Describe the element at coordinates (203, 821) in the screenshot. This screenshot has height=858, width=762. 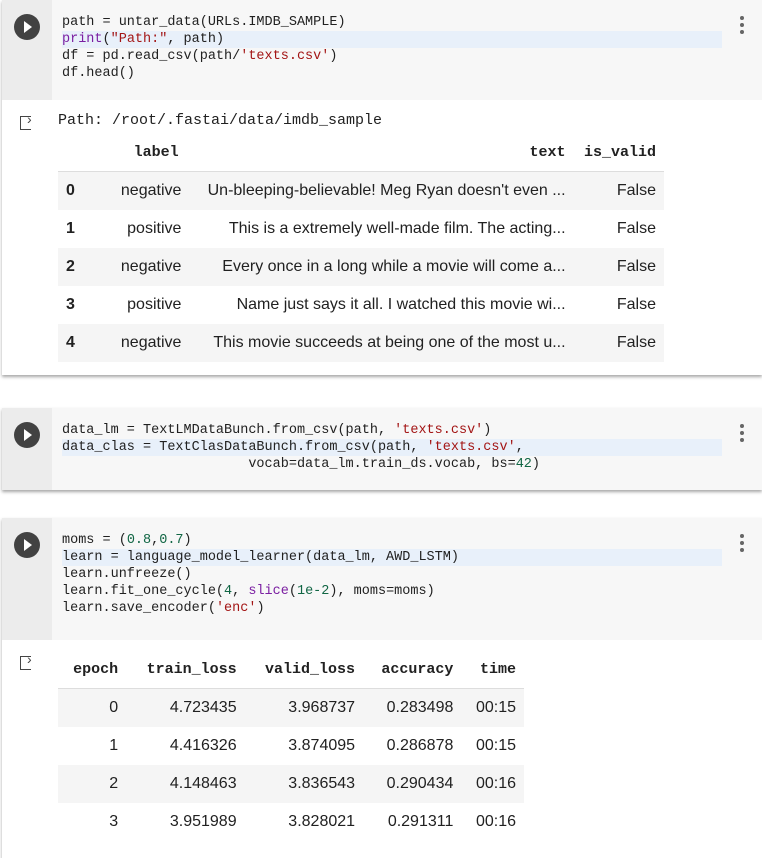
I see `table-cell: 3.951989` at that location.